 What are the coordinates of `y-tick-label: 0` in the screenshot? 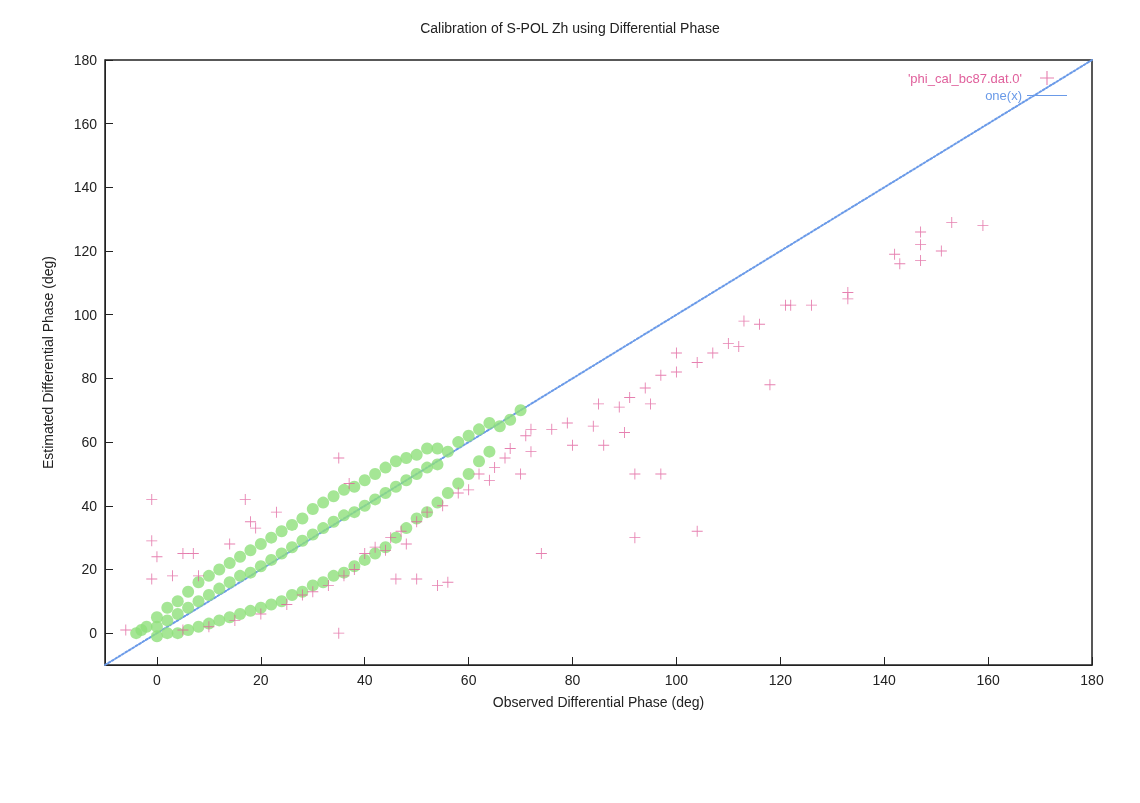 It's located at (93, 633).